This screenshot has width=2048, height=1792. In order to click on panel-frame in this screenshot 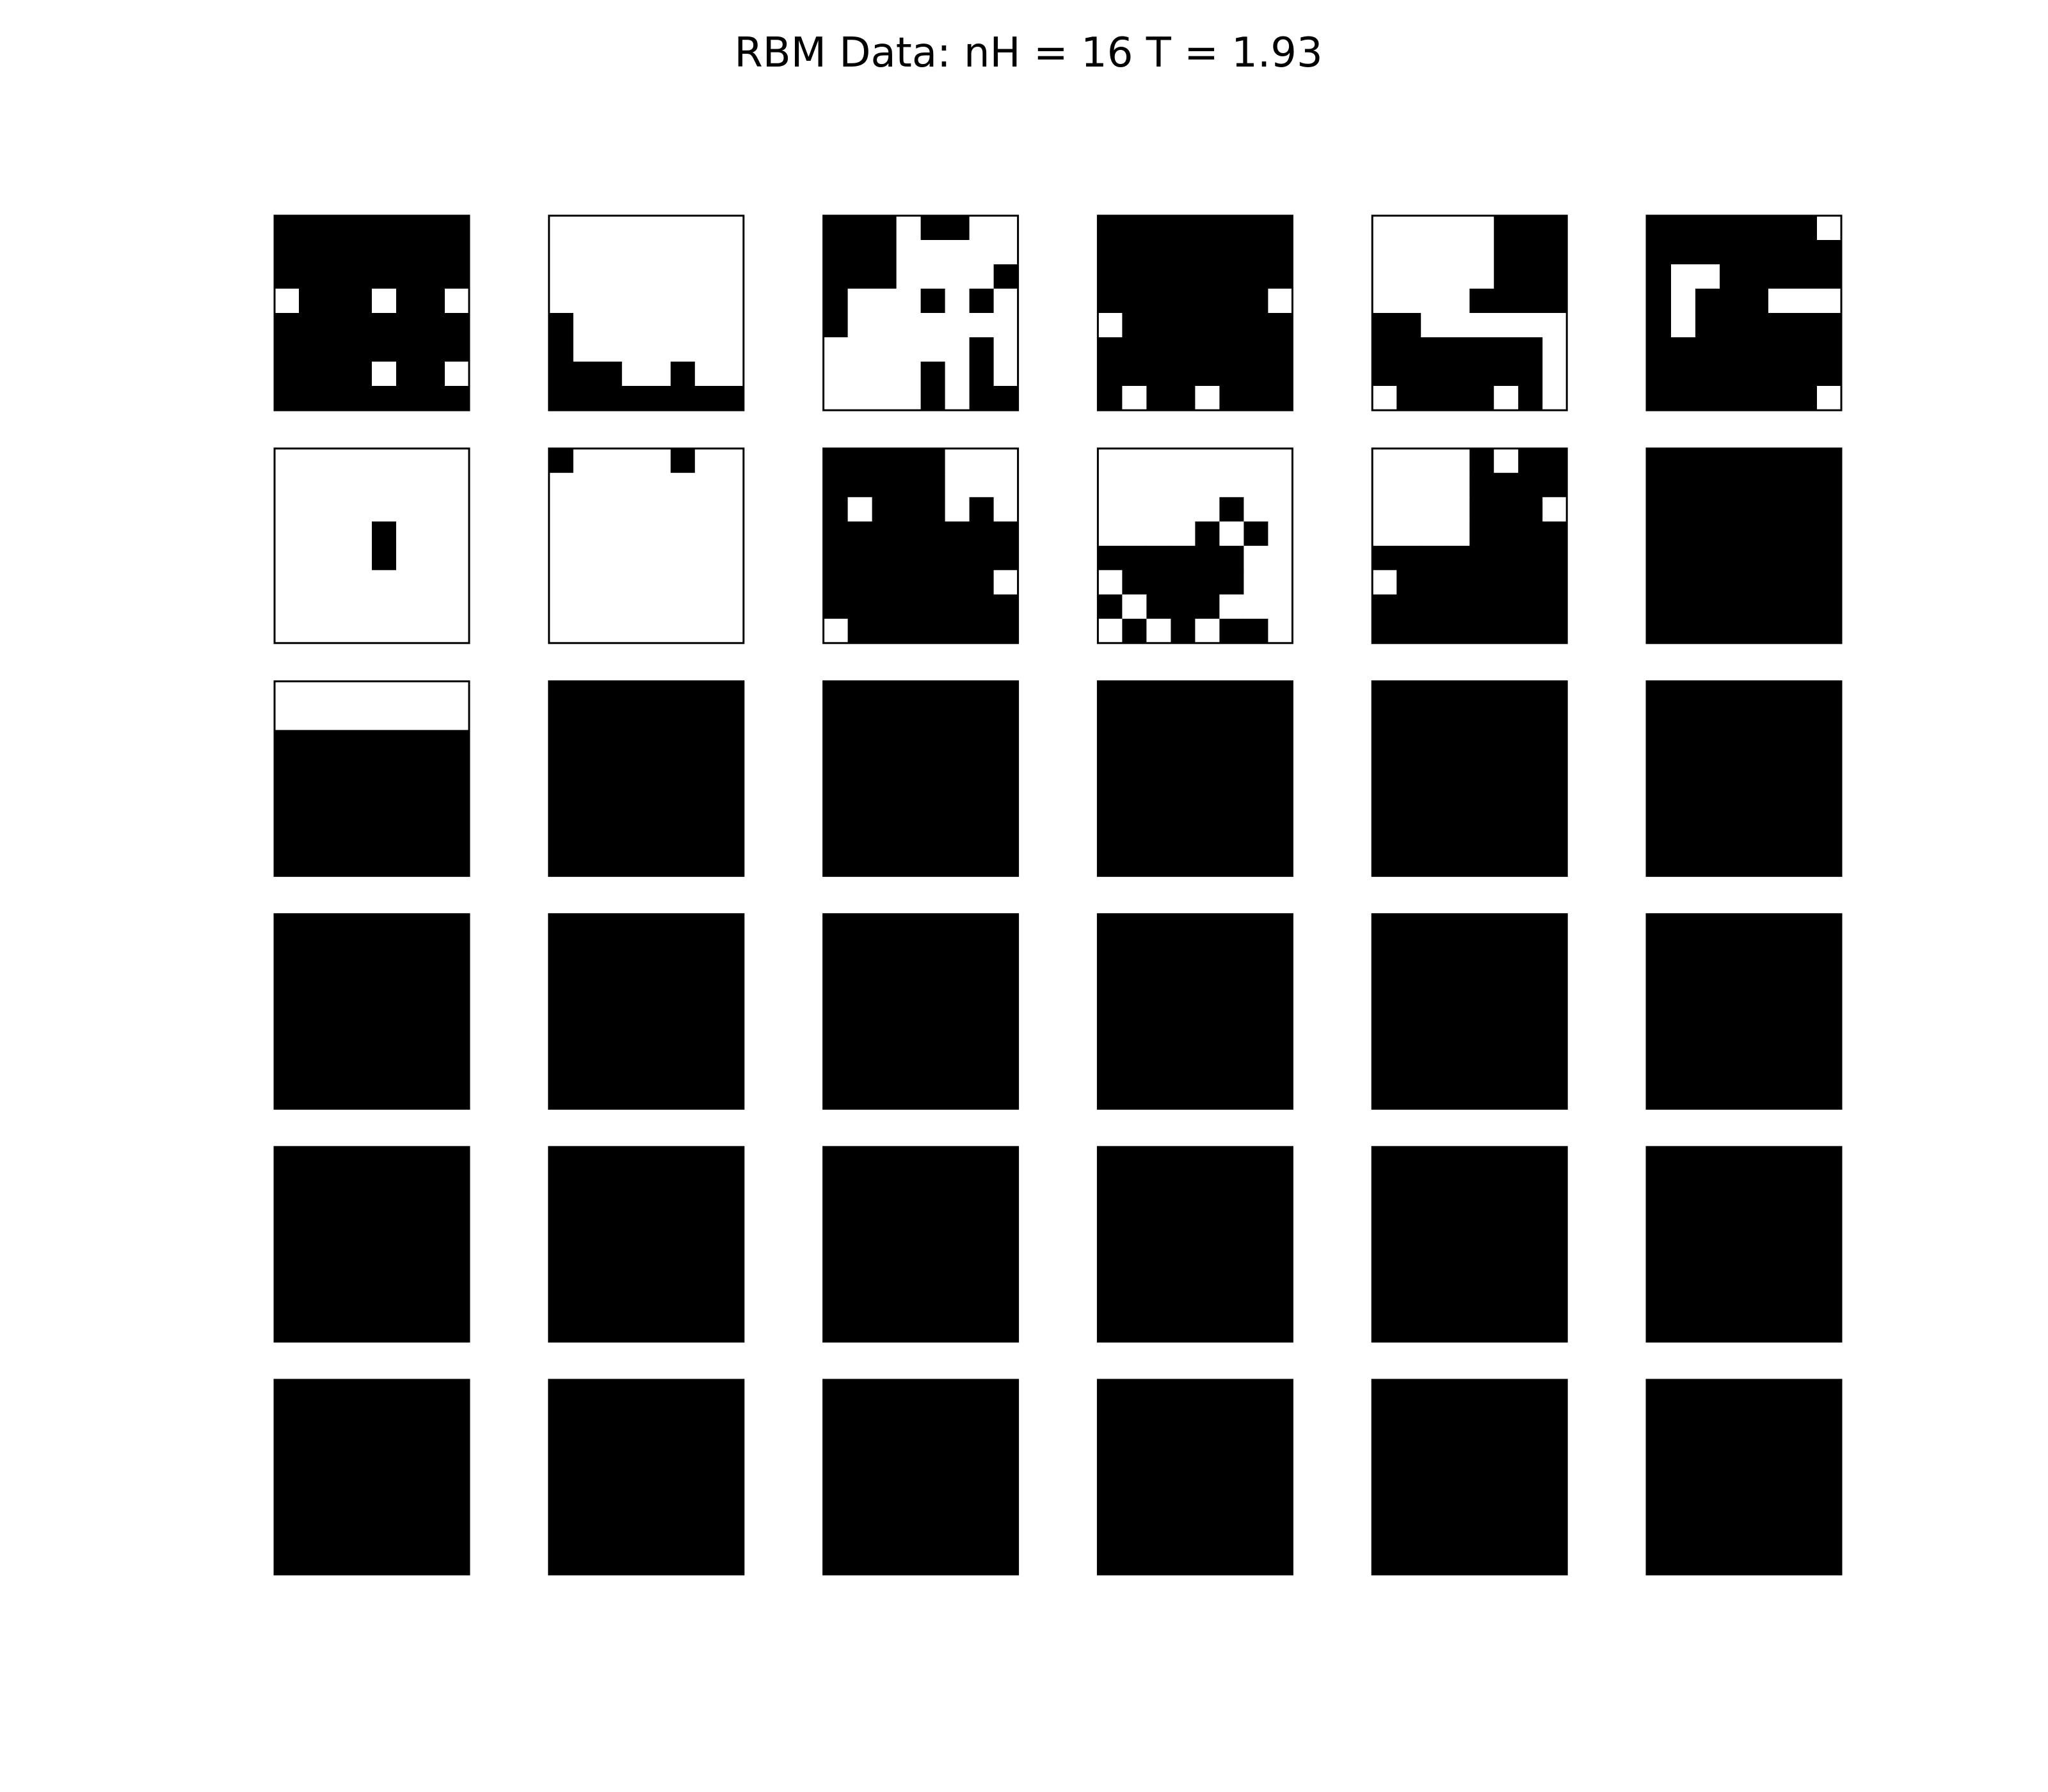, I will do `click(371, 313)`.